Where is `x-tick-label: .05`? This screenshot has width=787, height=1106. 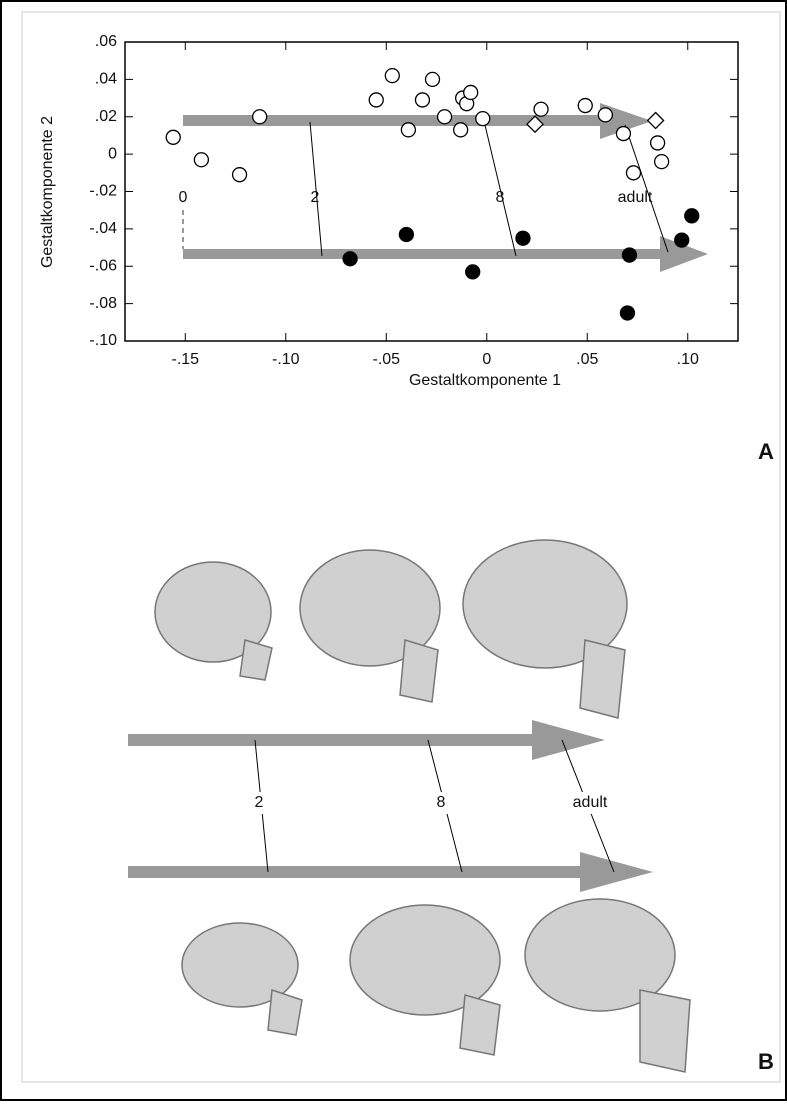
x-tick-label: .05 is located at coordinates (587, 359).